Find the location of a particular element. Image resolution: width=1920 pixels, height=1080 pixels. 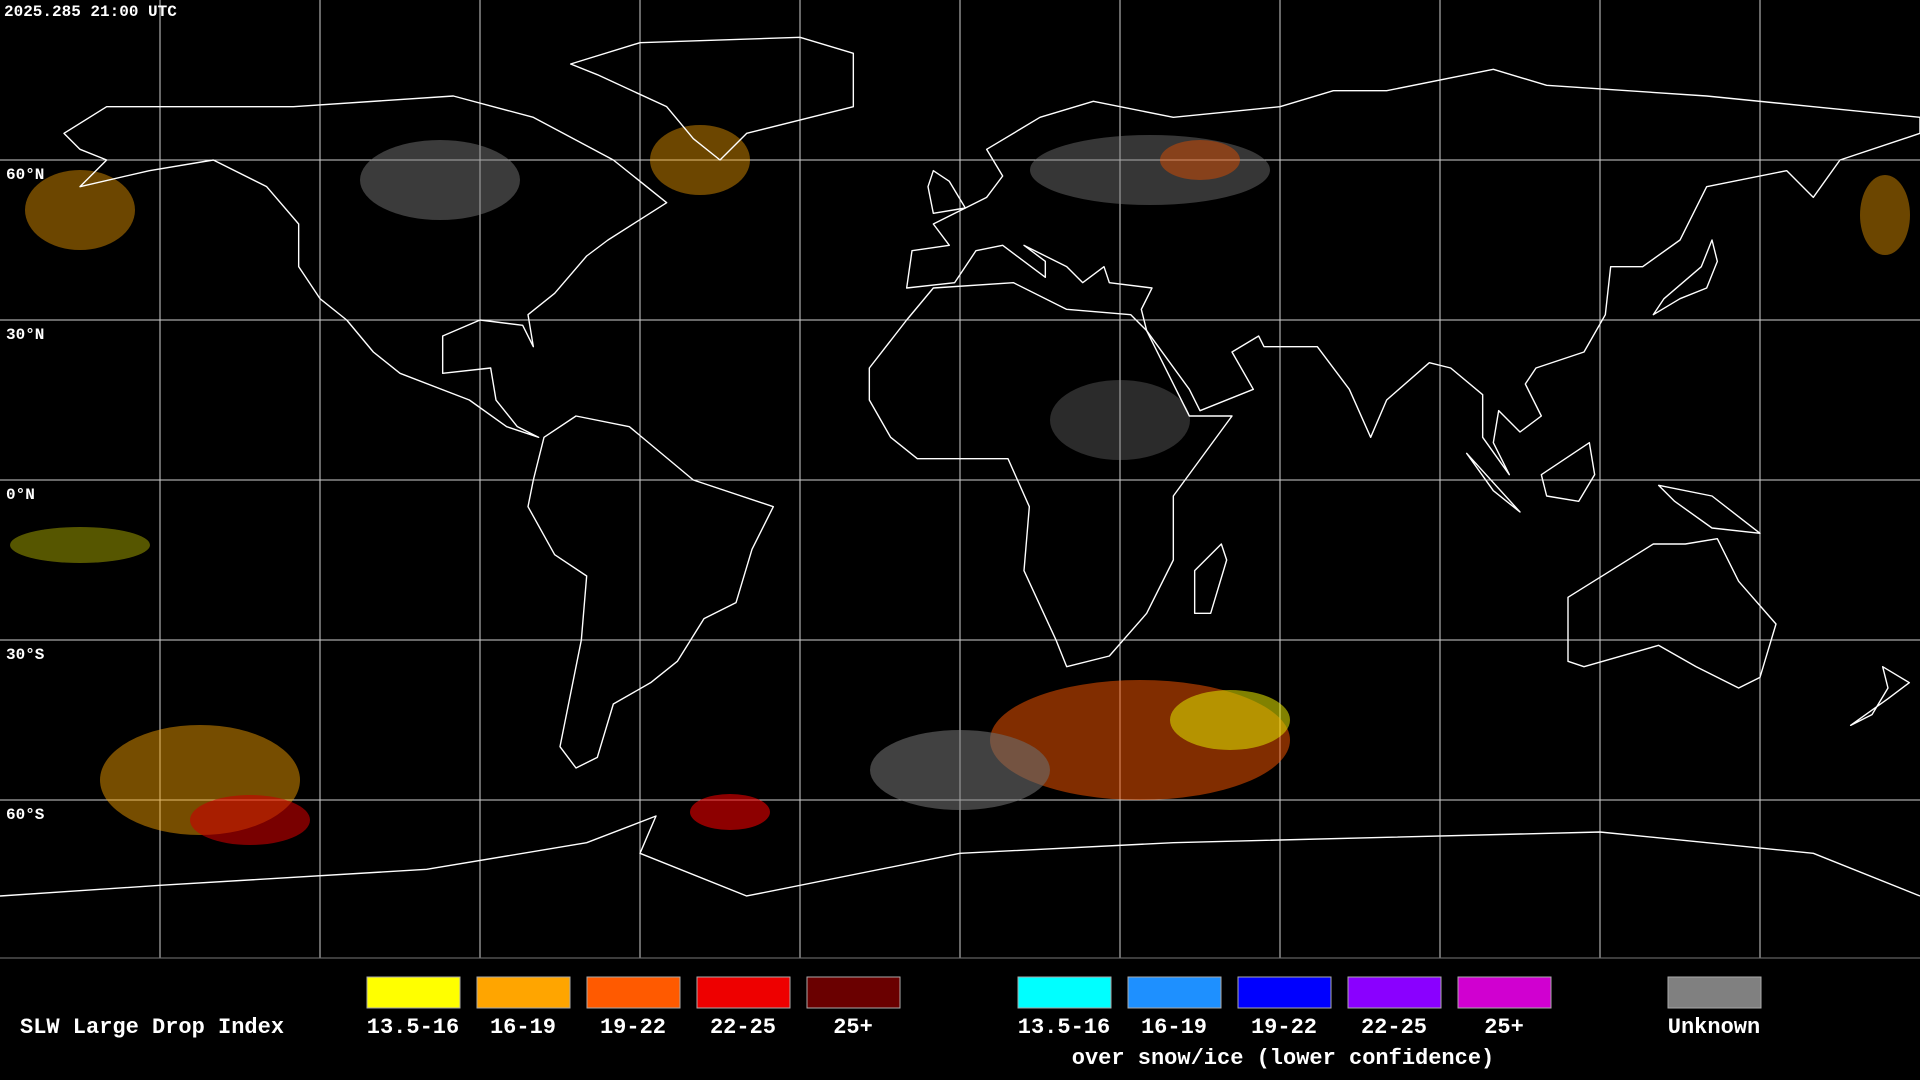

latitude-label: 0°N is located at coordinates (20, 495).